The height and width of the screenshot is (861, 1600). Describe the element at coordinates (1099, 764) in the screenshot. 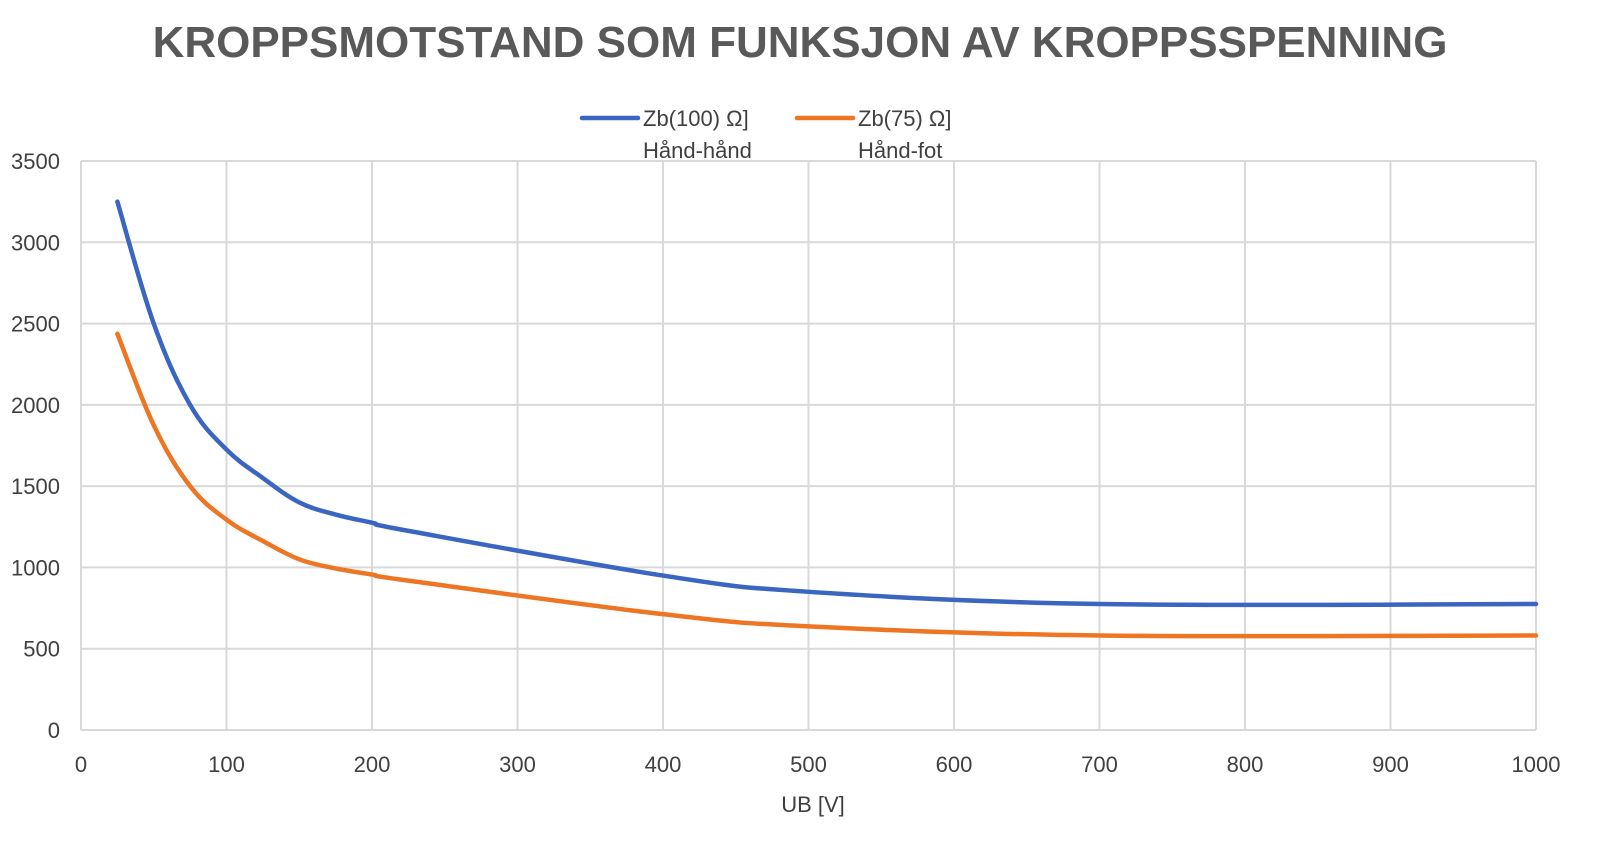

I see `x-tick-label: 700` at that location.